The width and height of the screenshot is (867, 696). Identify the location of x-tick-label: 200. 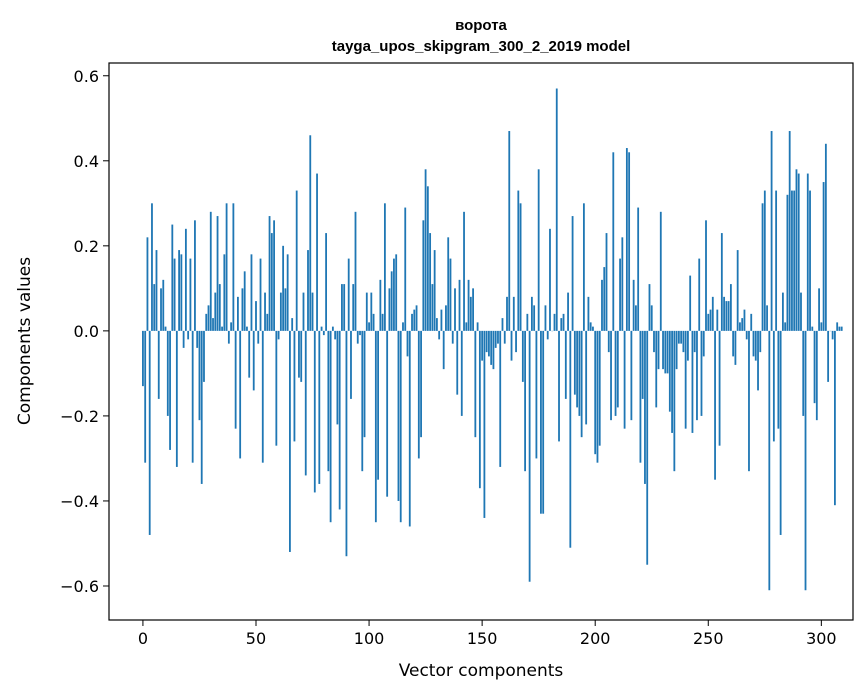
(595, 638).